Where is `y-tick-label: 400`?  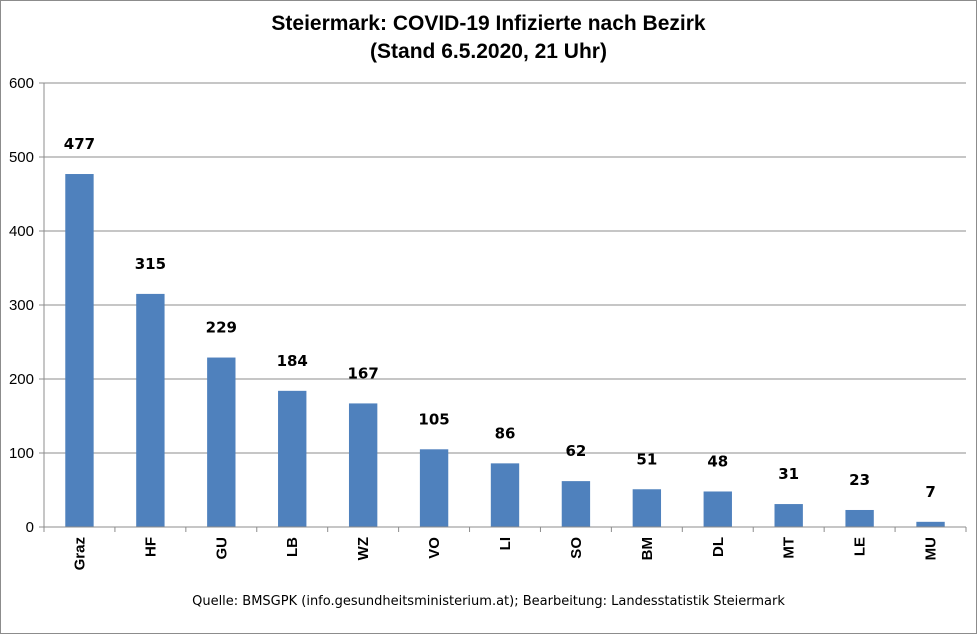
y-tick-label: 400 is located at coordinates (21, 231).